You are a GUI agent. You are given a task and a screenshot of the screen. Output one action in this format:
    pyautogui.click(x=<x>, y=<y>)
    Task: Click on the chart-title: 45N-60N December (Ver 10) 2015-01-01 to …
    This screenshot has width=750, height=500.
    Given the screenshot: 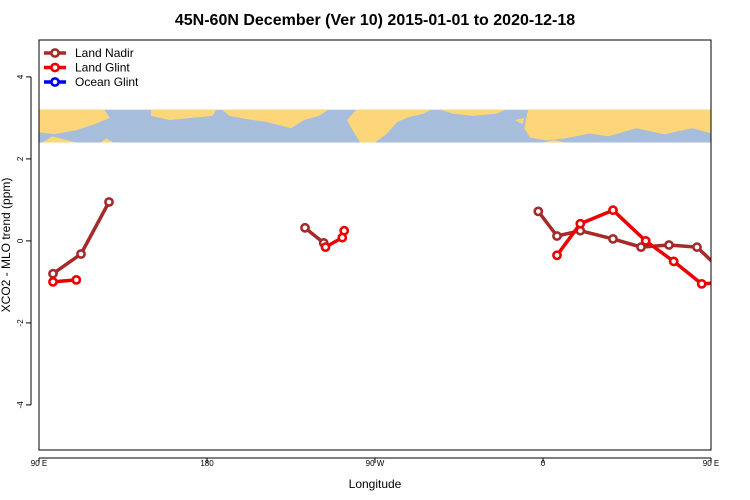 What is the action you would take?
    pyautogui.click(x=375, y=20)
    